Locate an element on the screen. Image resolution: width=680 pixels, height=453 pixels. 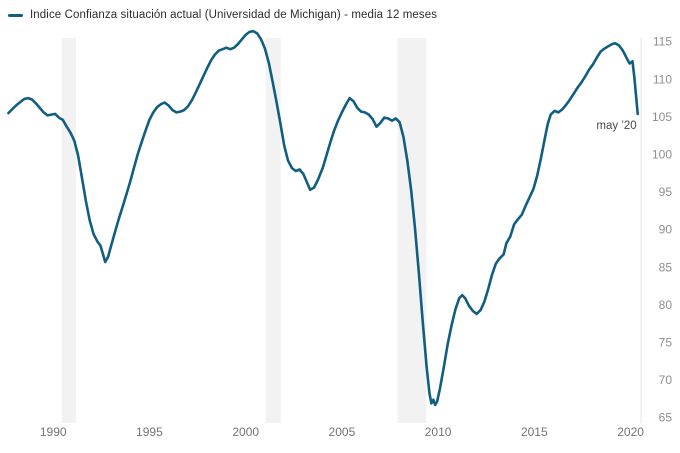
y-tick-label: 110 is located at coordinates (662, 79).